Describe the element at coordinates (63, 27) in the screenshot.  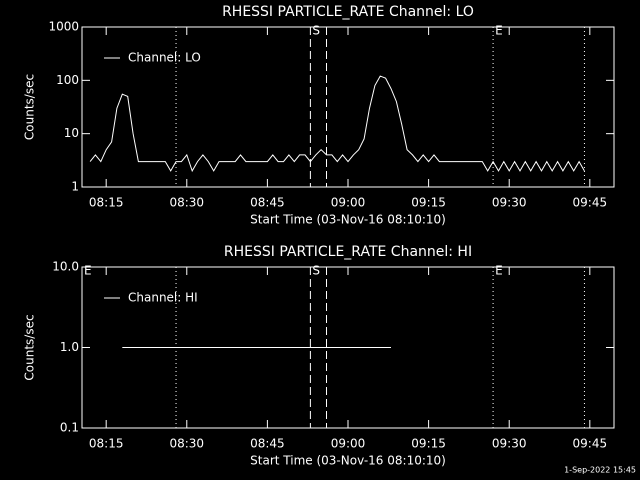
I see `y-tick-label: 1000` at that location.